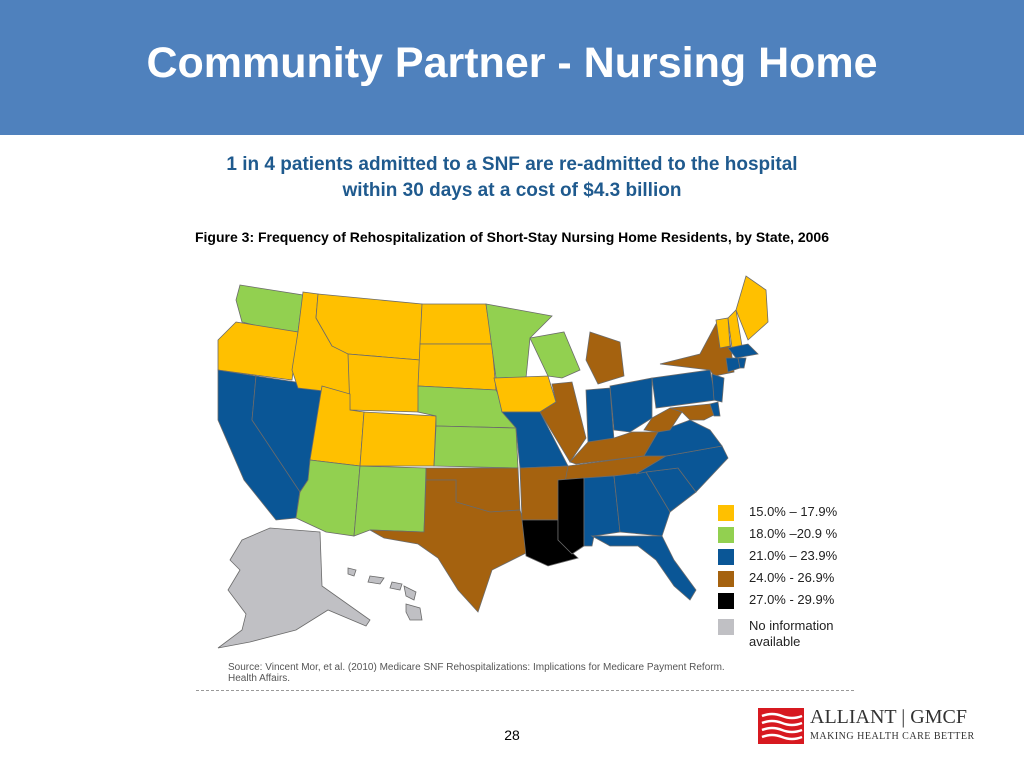 This screenshot has height=768, width=1024. Describe the element at coordinates (888, 717) in the screenshot. I see `logo-name: ALLIANT | GMCF` at that location.